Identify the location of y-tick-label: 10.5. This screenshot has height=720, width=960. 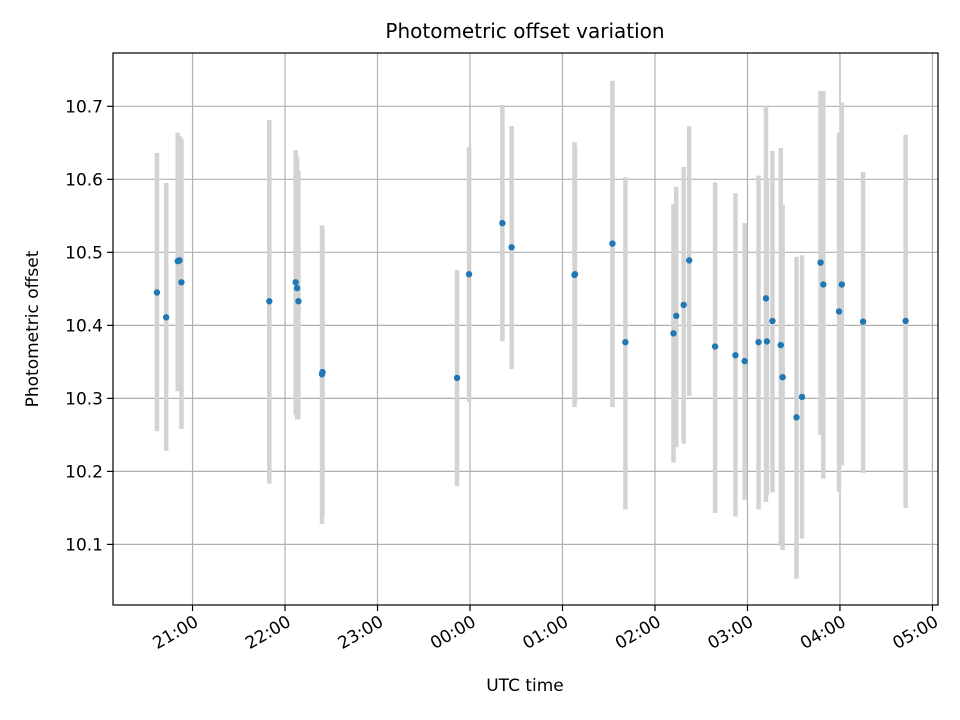
(84, 253).